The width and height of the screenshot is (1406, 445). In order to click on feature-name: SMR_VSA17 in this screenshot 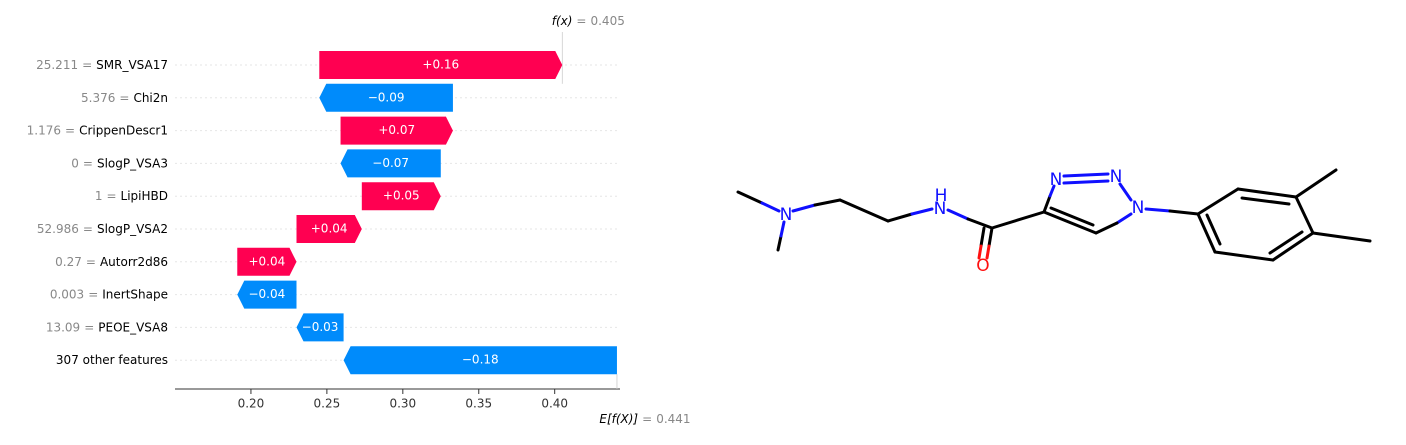, I will do `click(132, 65)`.